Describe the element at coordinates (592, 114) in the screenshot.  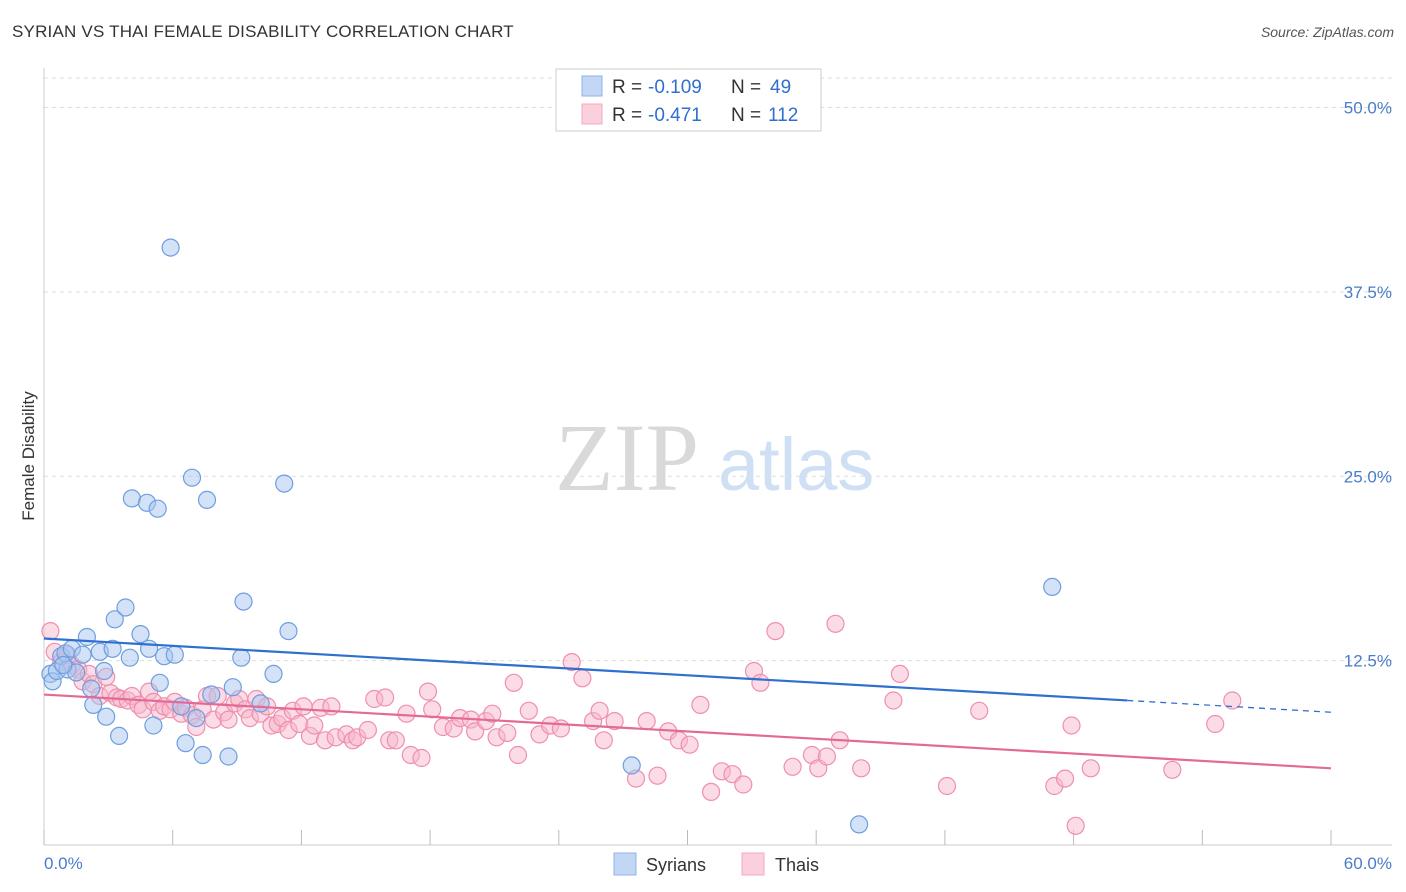
I see `legend-swatch-thais` at that location.